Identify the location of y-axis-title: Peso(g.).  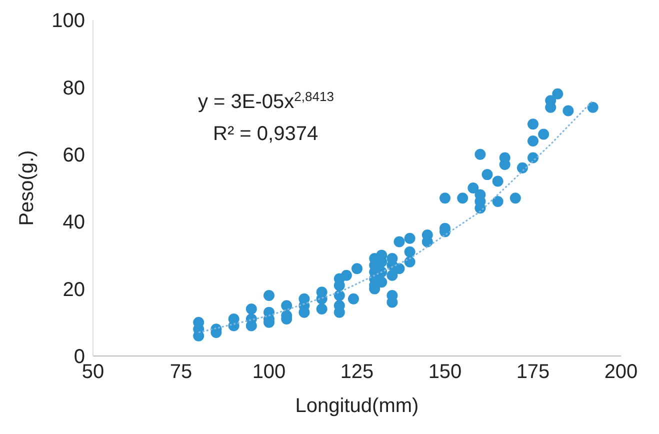
(27, 188).